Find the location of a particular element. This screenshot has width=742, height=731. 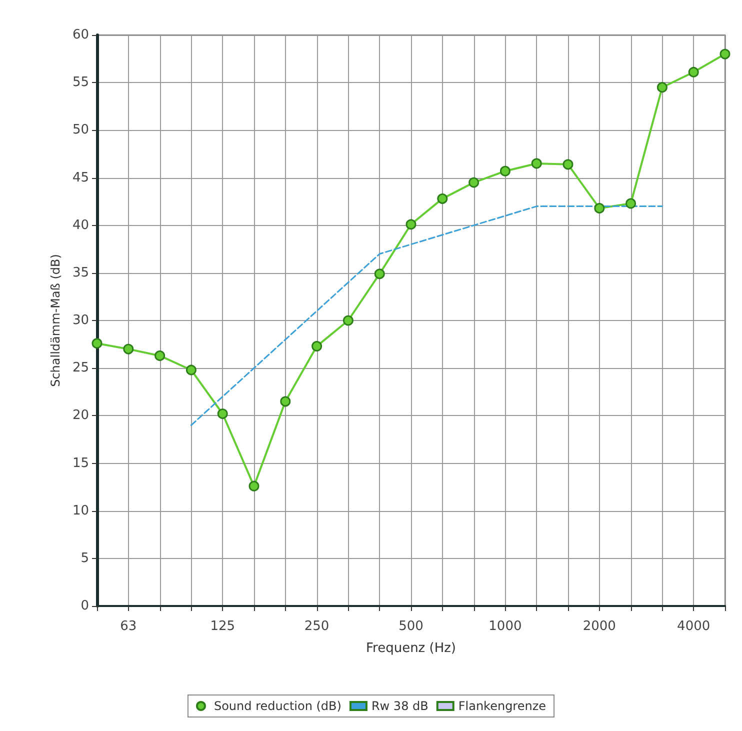

legend-label: Flankengrenze is located at coordinates (502, 706).